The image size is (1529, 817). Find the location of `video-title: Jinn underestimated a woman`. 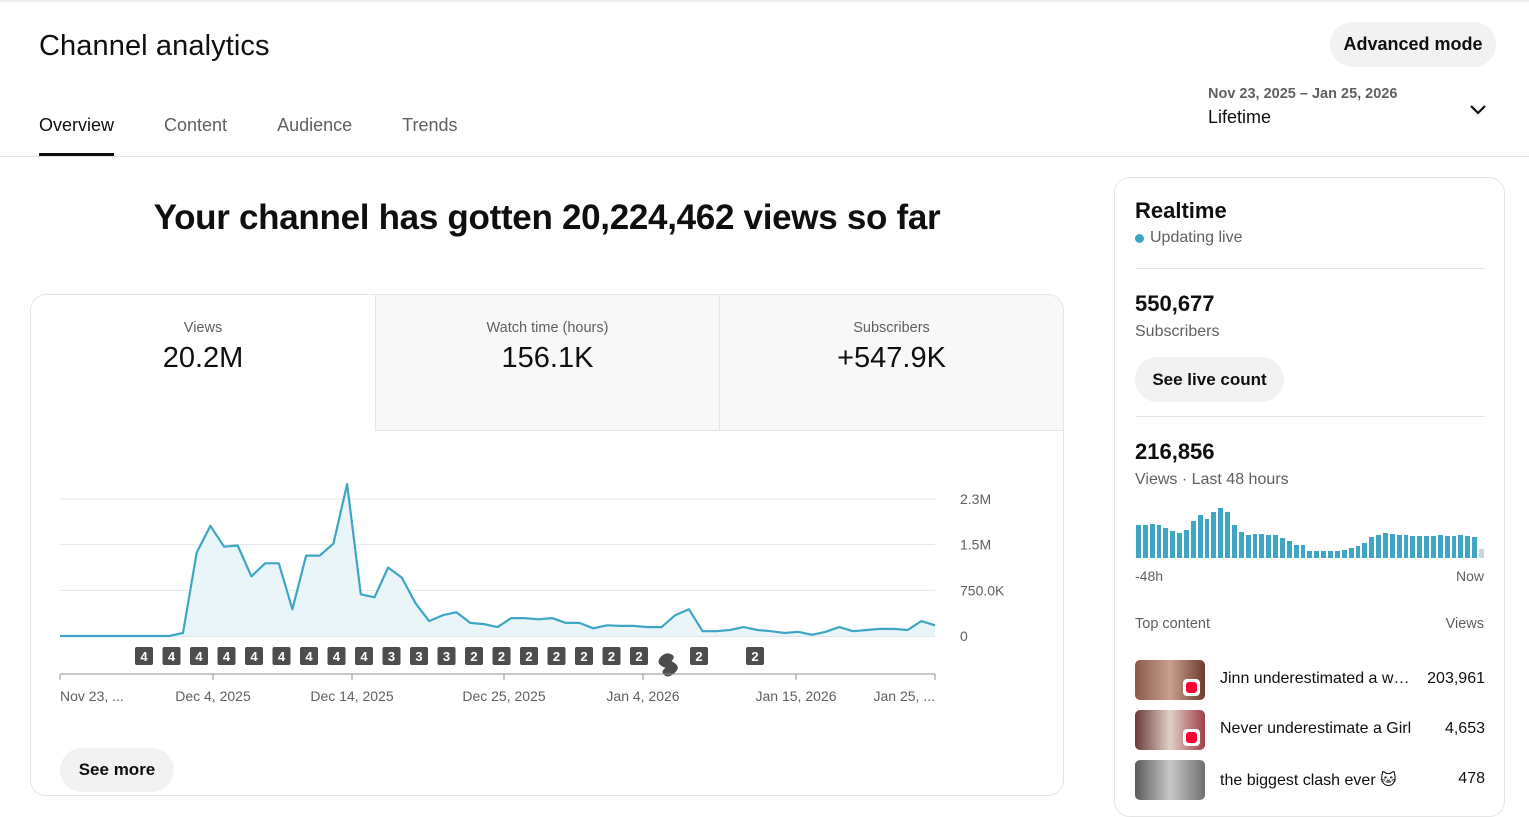

video-title: Jinn underestimated a woman is located at coordinates (1318, 678).